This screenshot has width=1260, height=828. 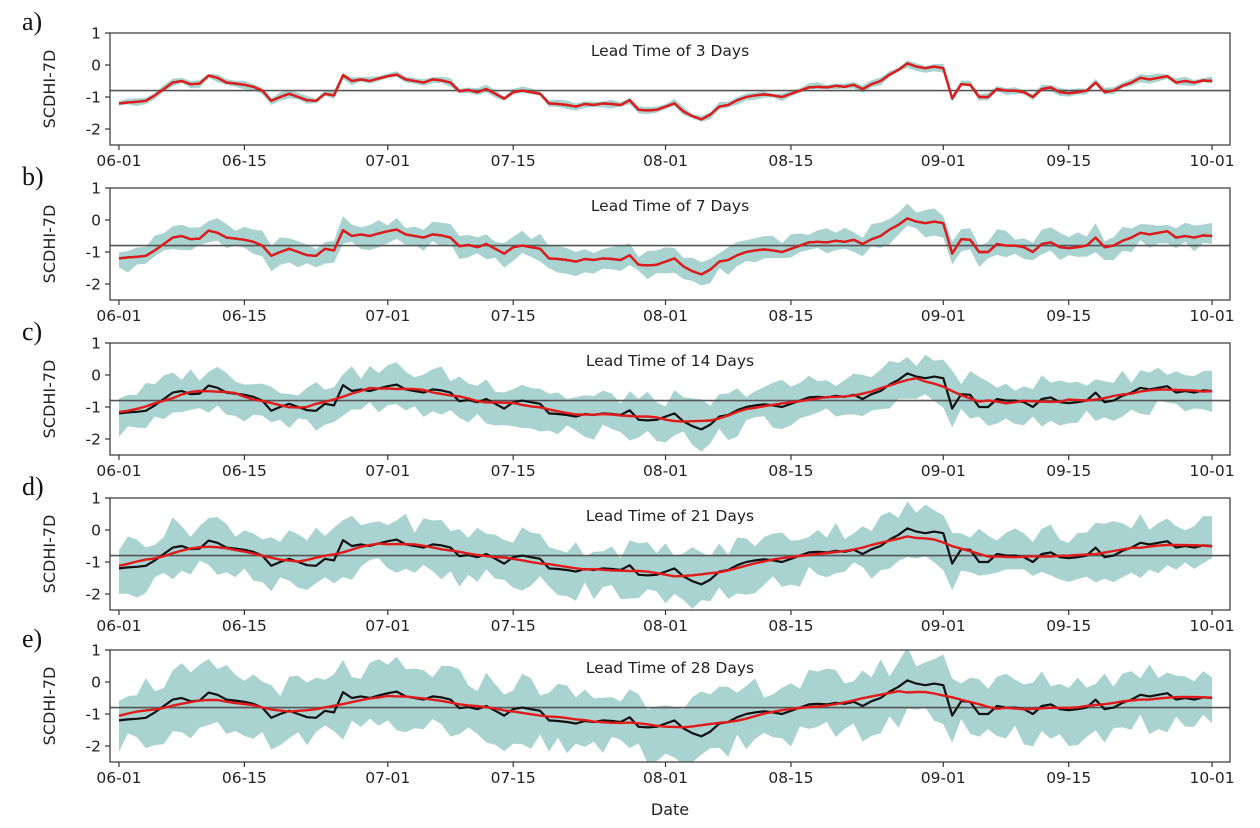 I want to click on panel-letter: b), so click(x=33, y=176).